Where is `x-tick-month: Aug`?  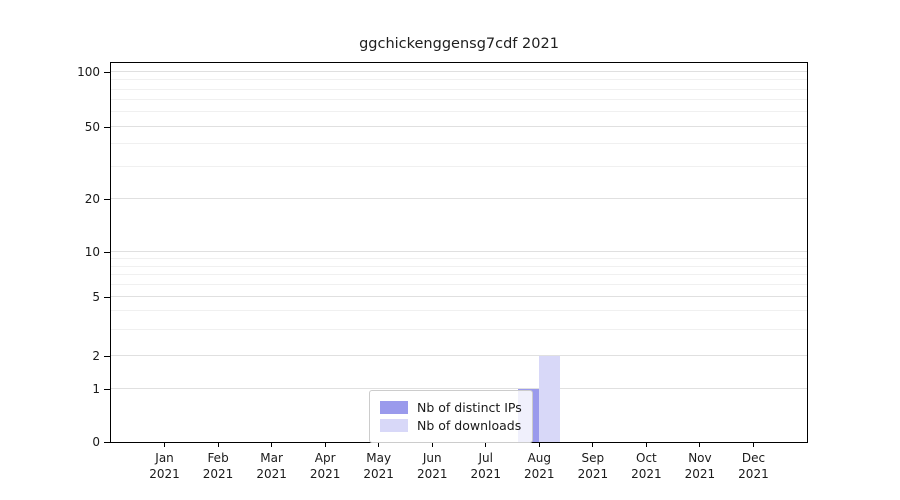
x-tick-month: Aug is located at coordinates (539, 458).